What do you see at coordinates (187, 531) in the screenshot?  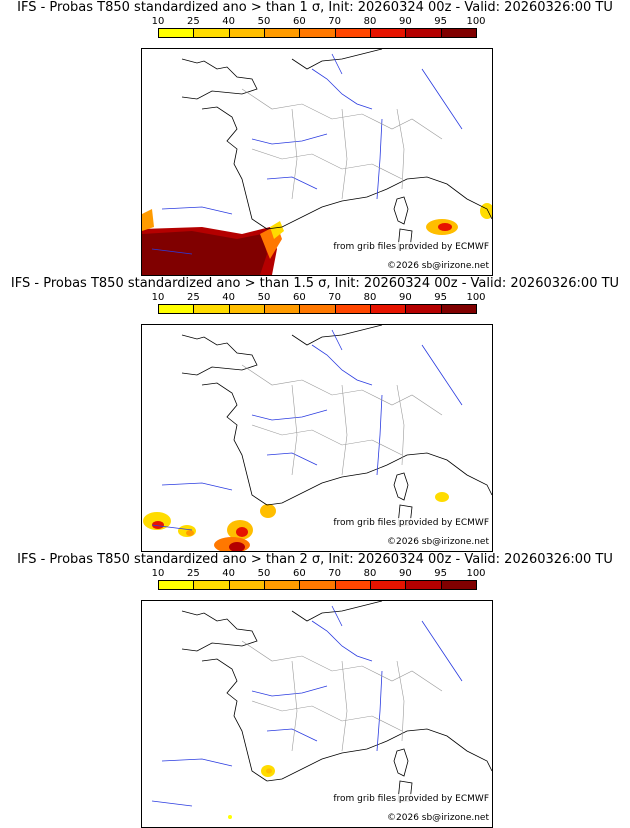 I see `prob-area-iberia-center` at bounding box center [187, 531].